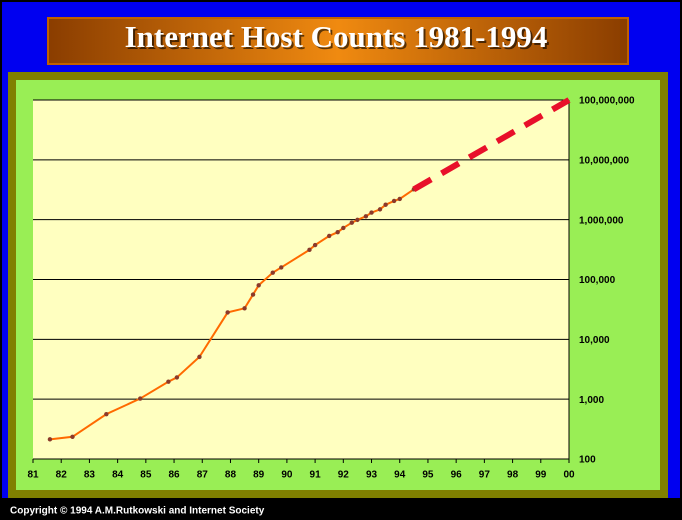 This screenshot has height=520, width=682. I want to click on x-tick-label: 92, so click(344, 475).